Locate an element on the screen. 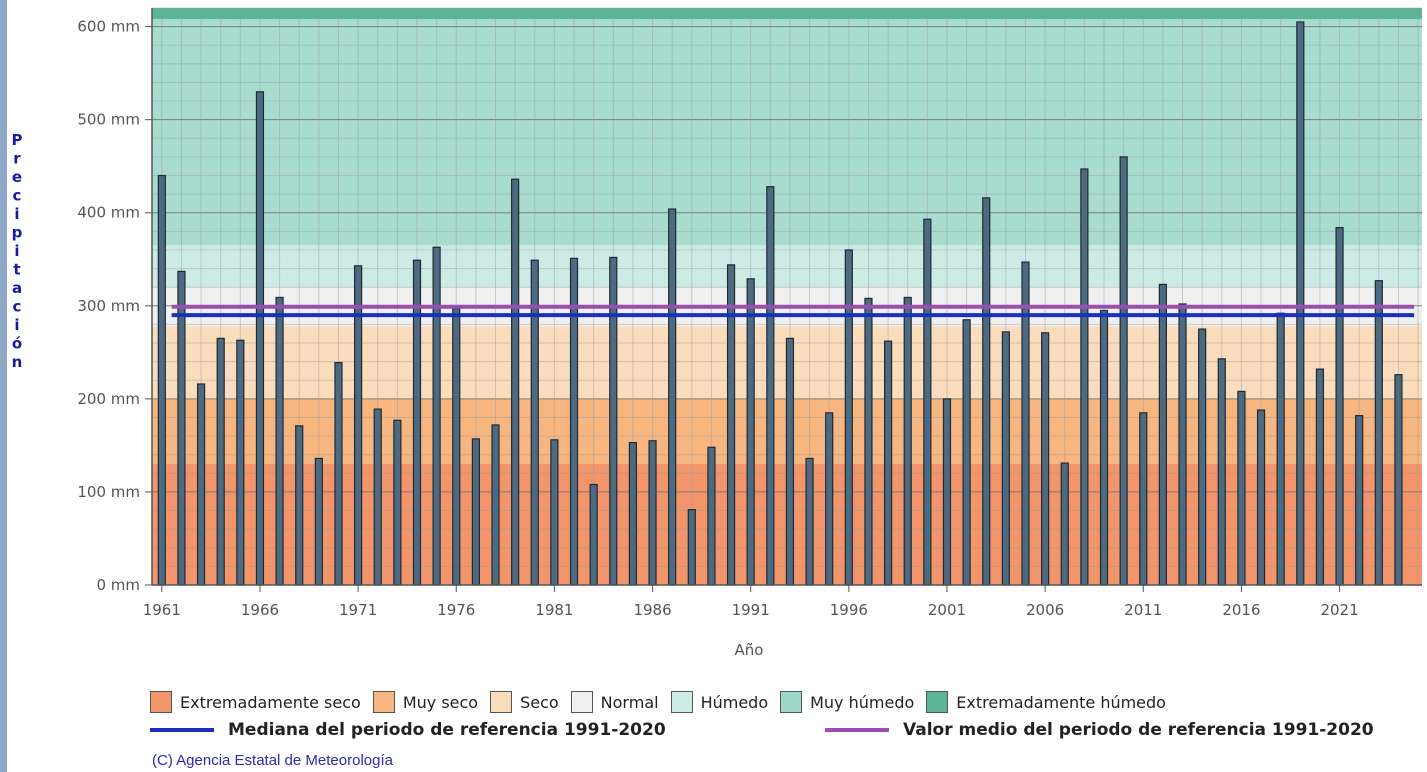 The image size is (1427, 772). bar-1991 is located at coordinates (750, 432).